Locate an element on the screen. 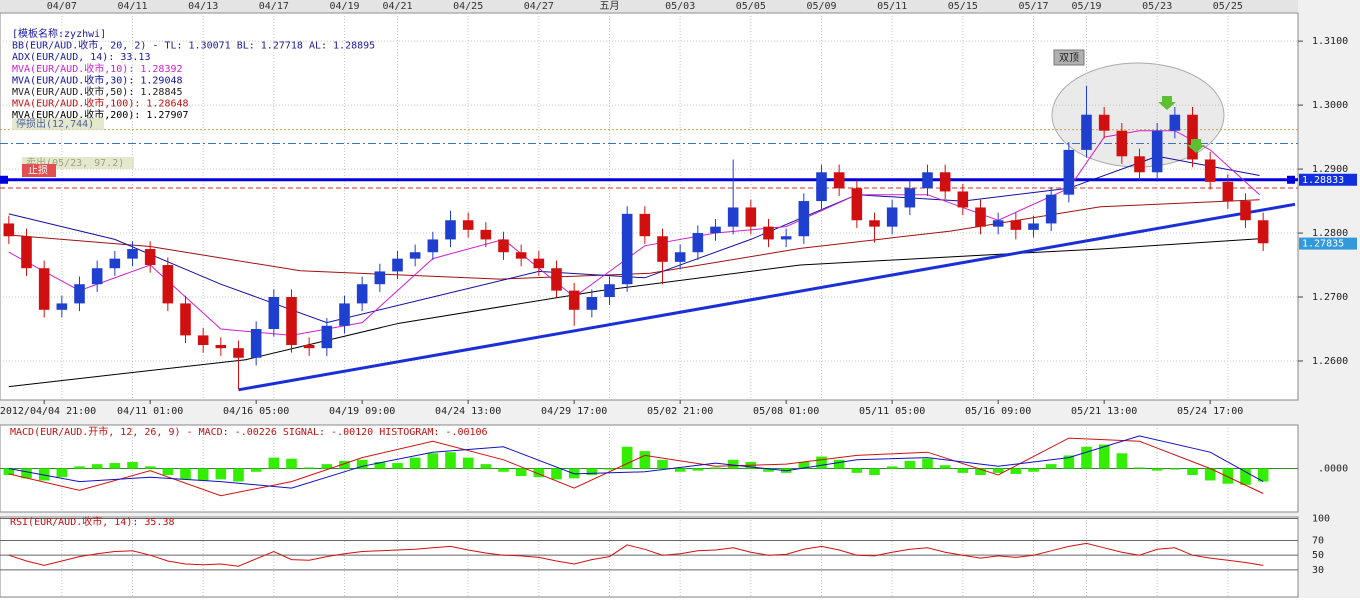  level-handle is located at coordinates (4, 179).